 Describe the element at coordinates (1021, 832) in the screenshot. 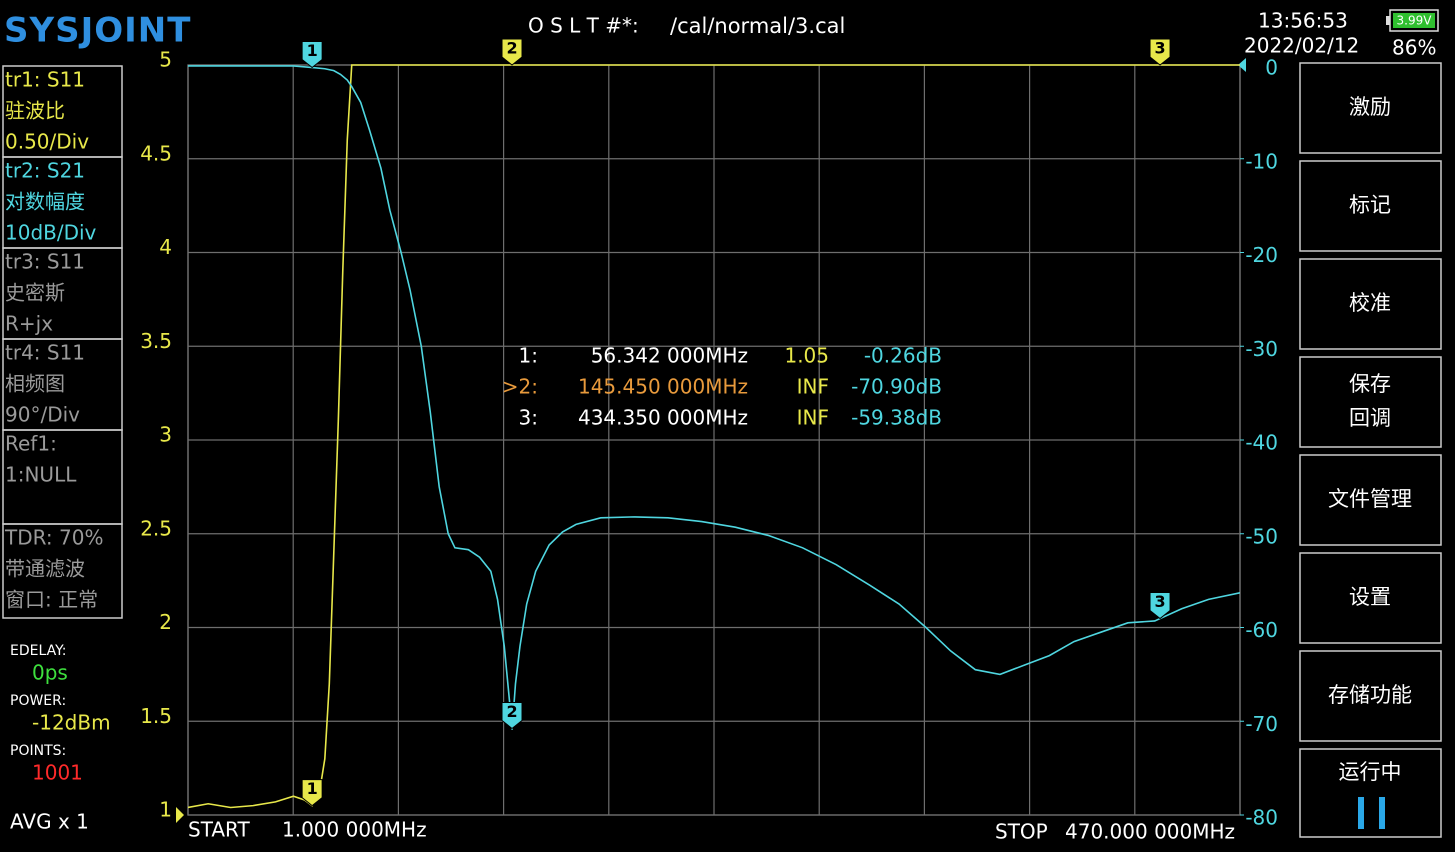

I see `stop-label: STOP` at that location.